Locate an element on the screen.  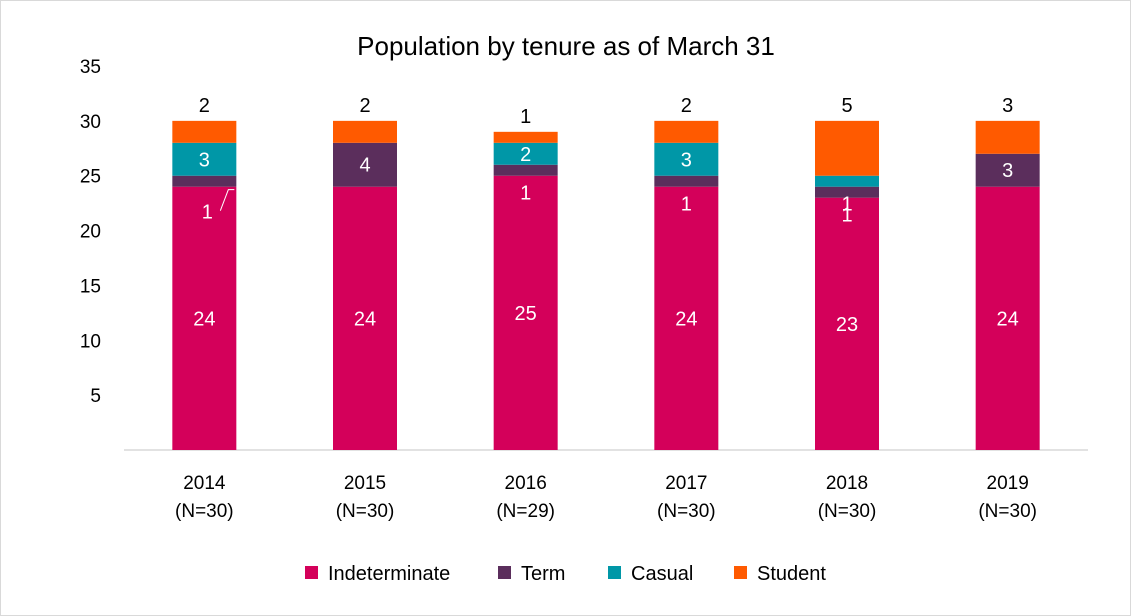
x-tick-label: 2016 (N=29) is located at coordinates (525, 497).